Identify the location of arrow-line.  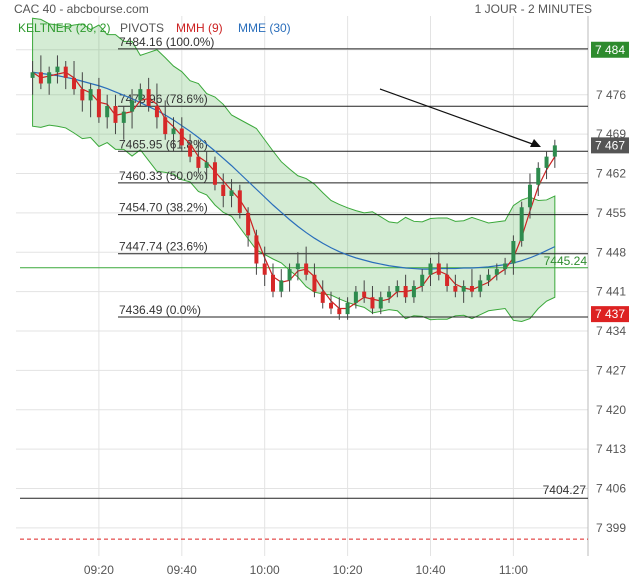
(459, 117).